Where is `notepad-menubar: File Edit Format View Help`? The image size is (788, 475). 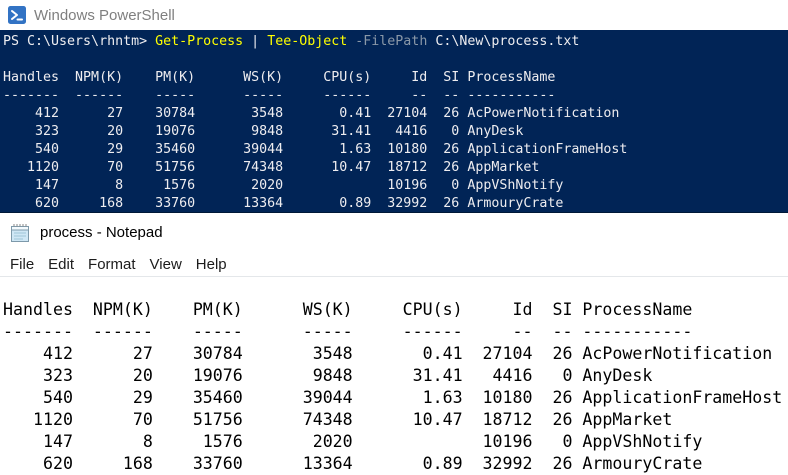 notepad-menubar: File Edit Format View Help is located at coordinates (394, 264).